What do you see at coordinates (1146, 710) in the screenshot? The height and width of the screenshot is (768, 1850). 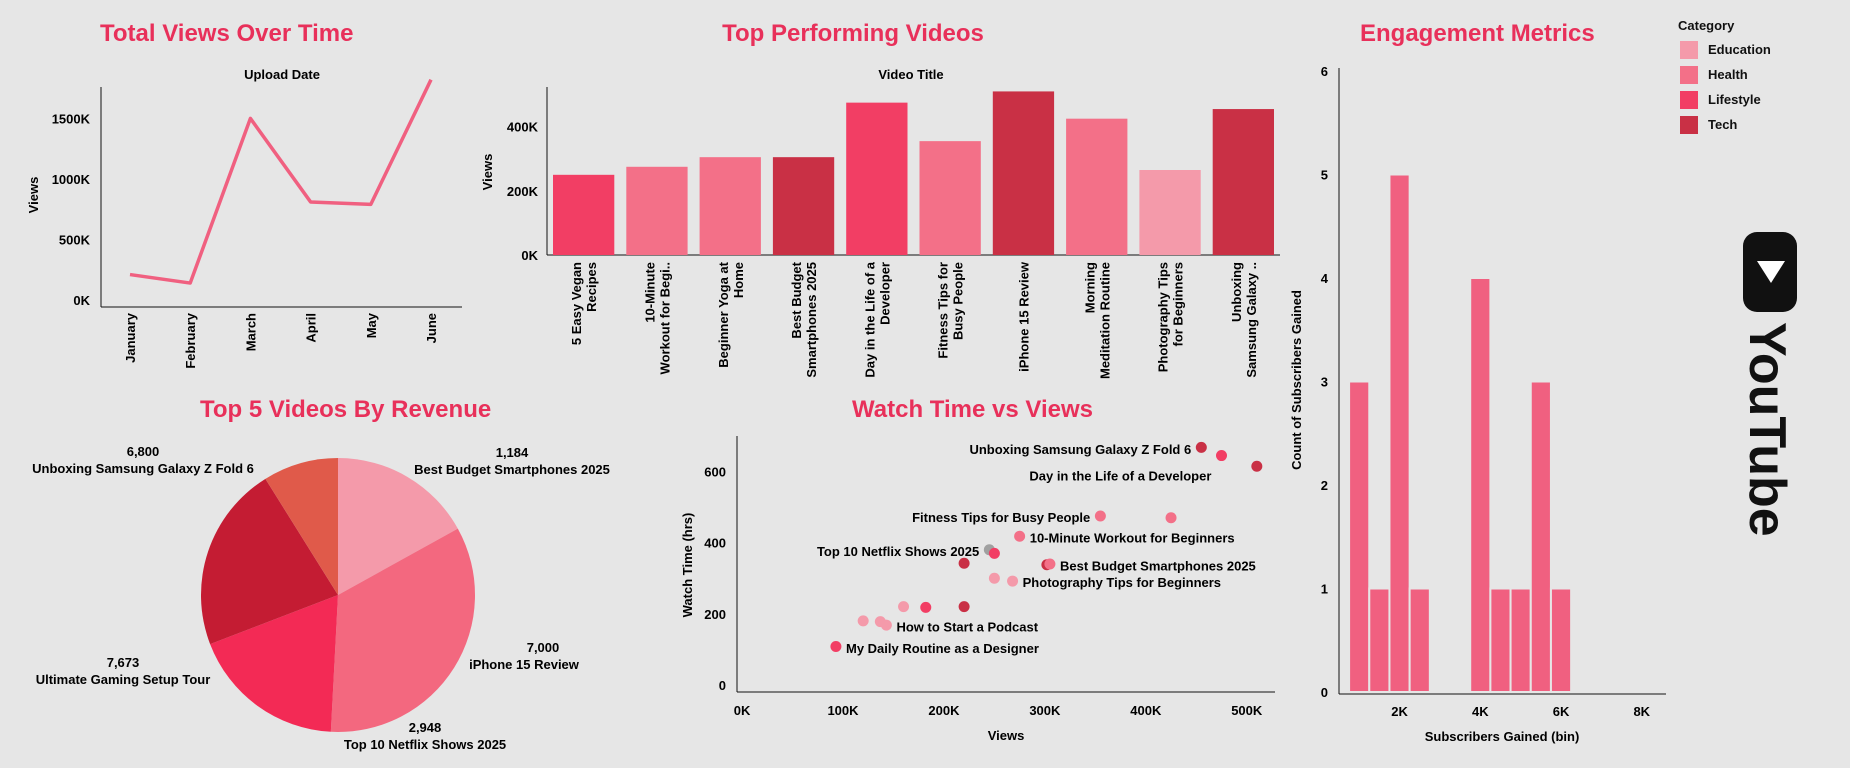 I see `x-tick-label: 400K` at bounding box center [1146, 710].